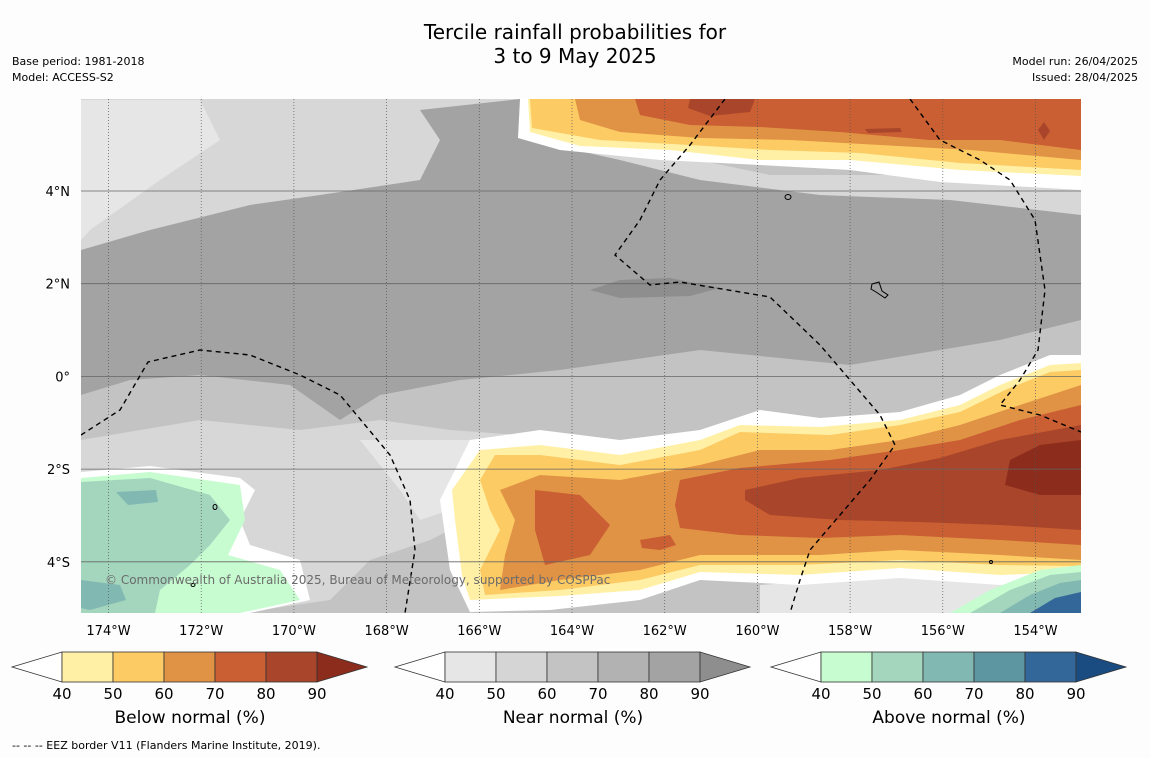  Describe the element at coordinates (991, 562) in the screenshot. I see `island-outline-se` at that location.